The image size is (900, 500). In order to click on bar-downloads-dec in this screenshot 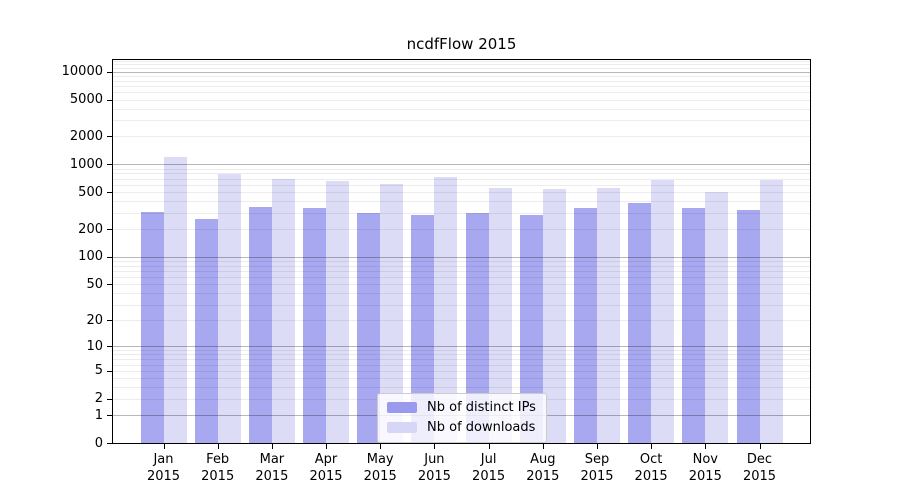, I will do `click(771, 311)`.